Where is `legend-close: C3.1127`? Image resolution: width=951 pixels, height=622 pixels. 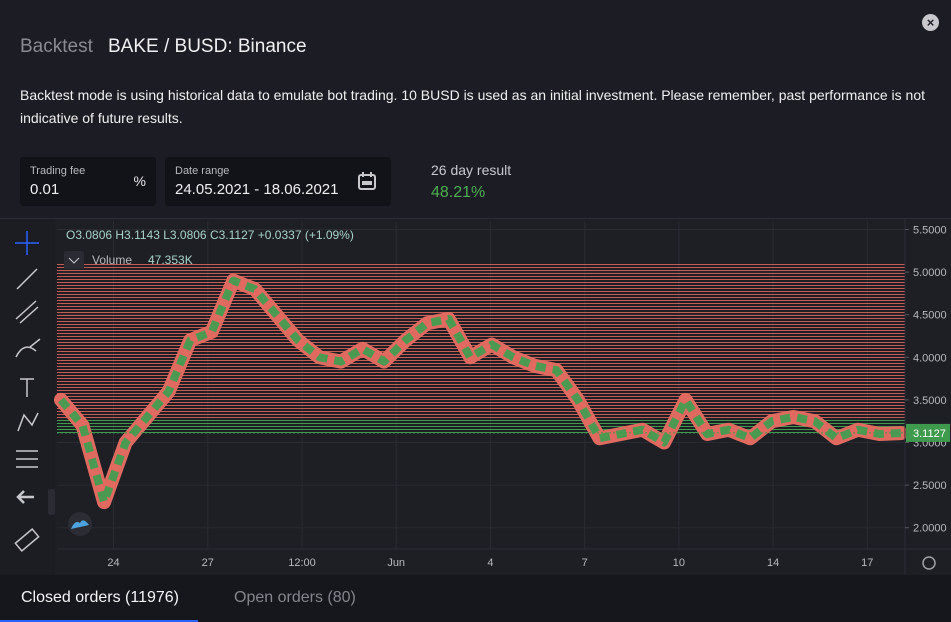
legend-close: C3.1127 is located at coordinates (232, 235).